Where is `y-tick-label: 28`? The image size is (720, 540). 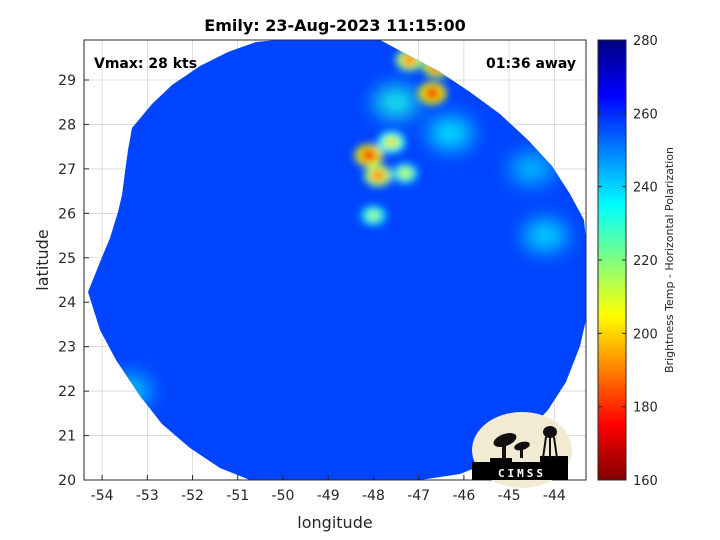 y-tick-label: 28 is located at coordinates (67, 125).